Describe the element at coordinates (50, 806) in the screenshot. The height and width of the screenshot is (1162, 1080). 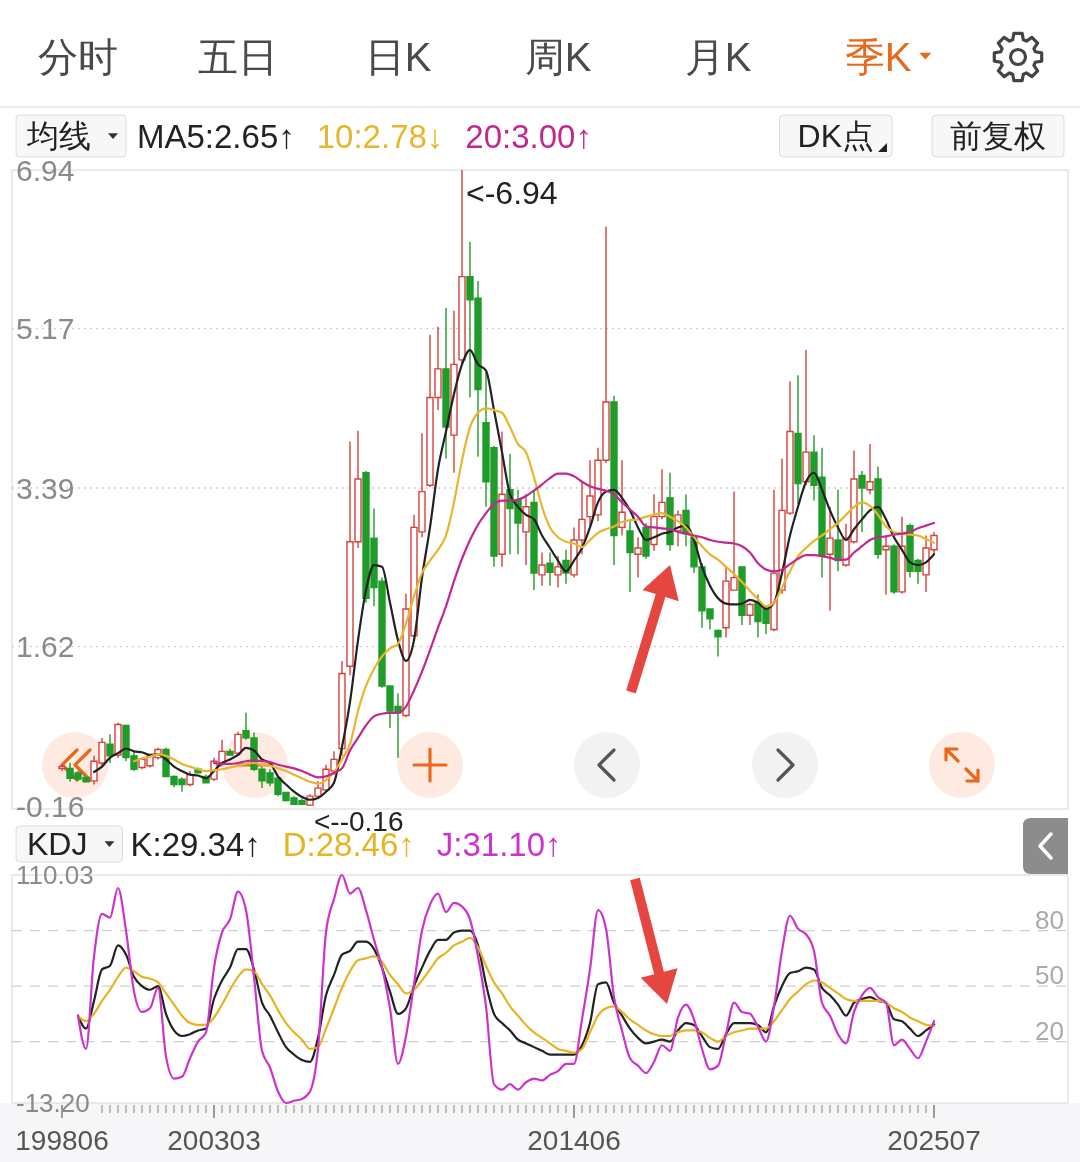
I see `y-tick-label: -0.16` at that location.